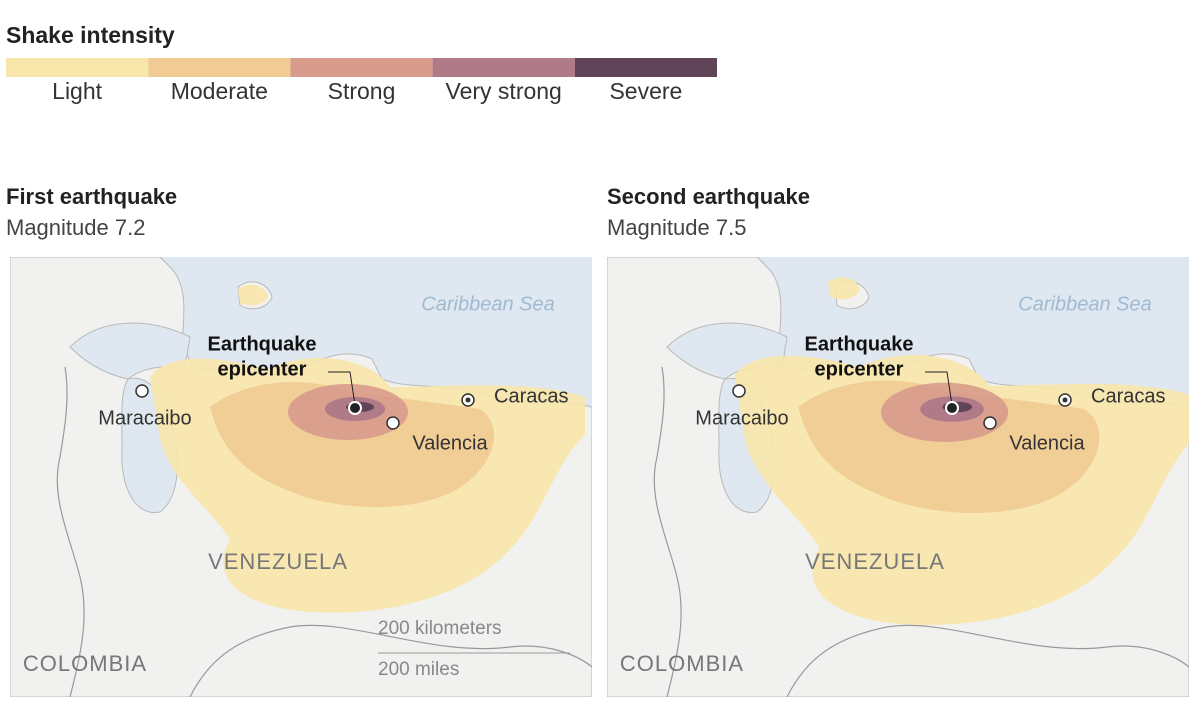 Image resolution: width=1200 pixels, height=706 pixels. I want to click on legend-label: Very strong, so click(504, 91).